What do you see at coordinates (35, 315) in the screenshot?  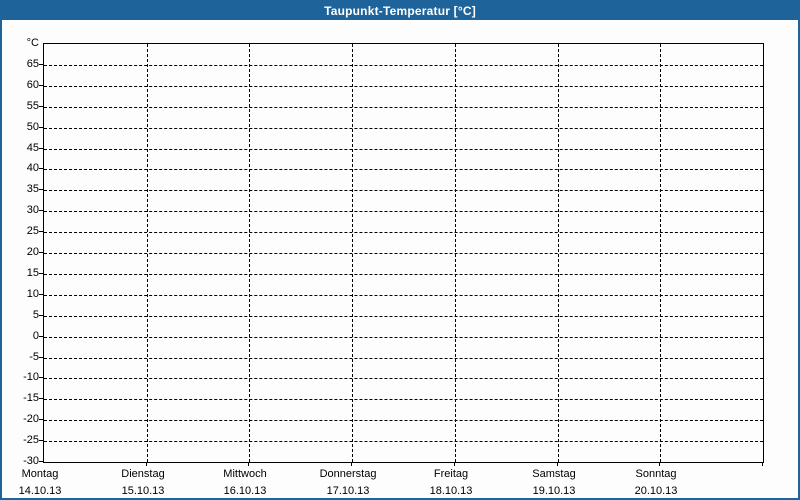 I see `y-axis-tick-label: 5` at bounding box center [35, 315].